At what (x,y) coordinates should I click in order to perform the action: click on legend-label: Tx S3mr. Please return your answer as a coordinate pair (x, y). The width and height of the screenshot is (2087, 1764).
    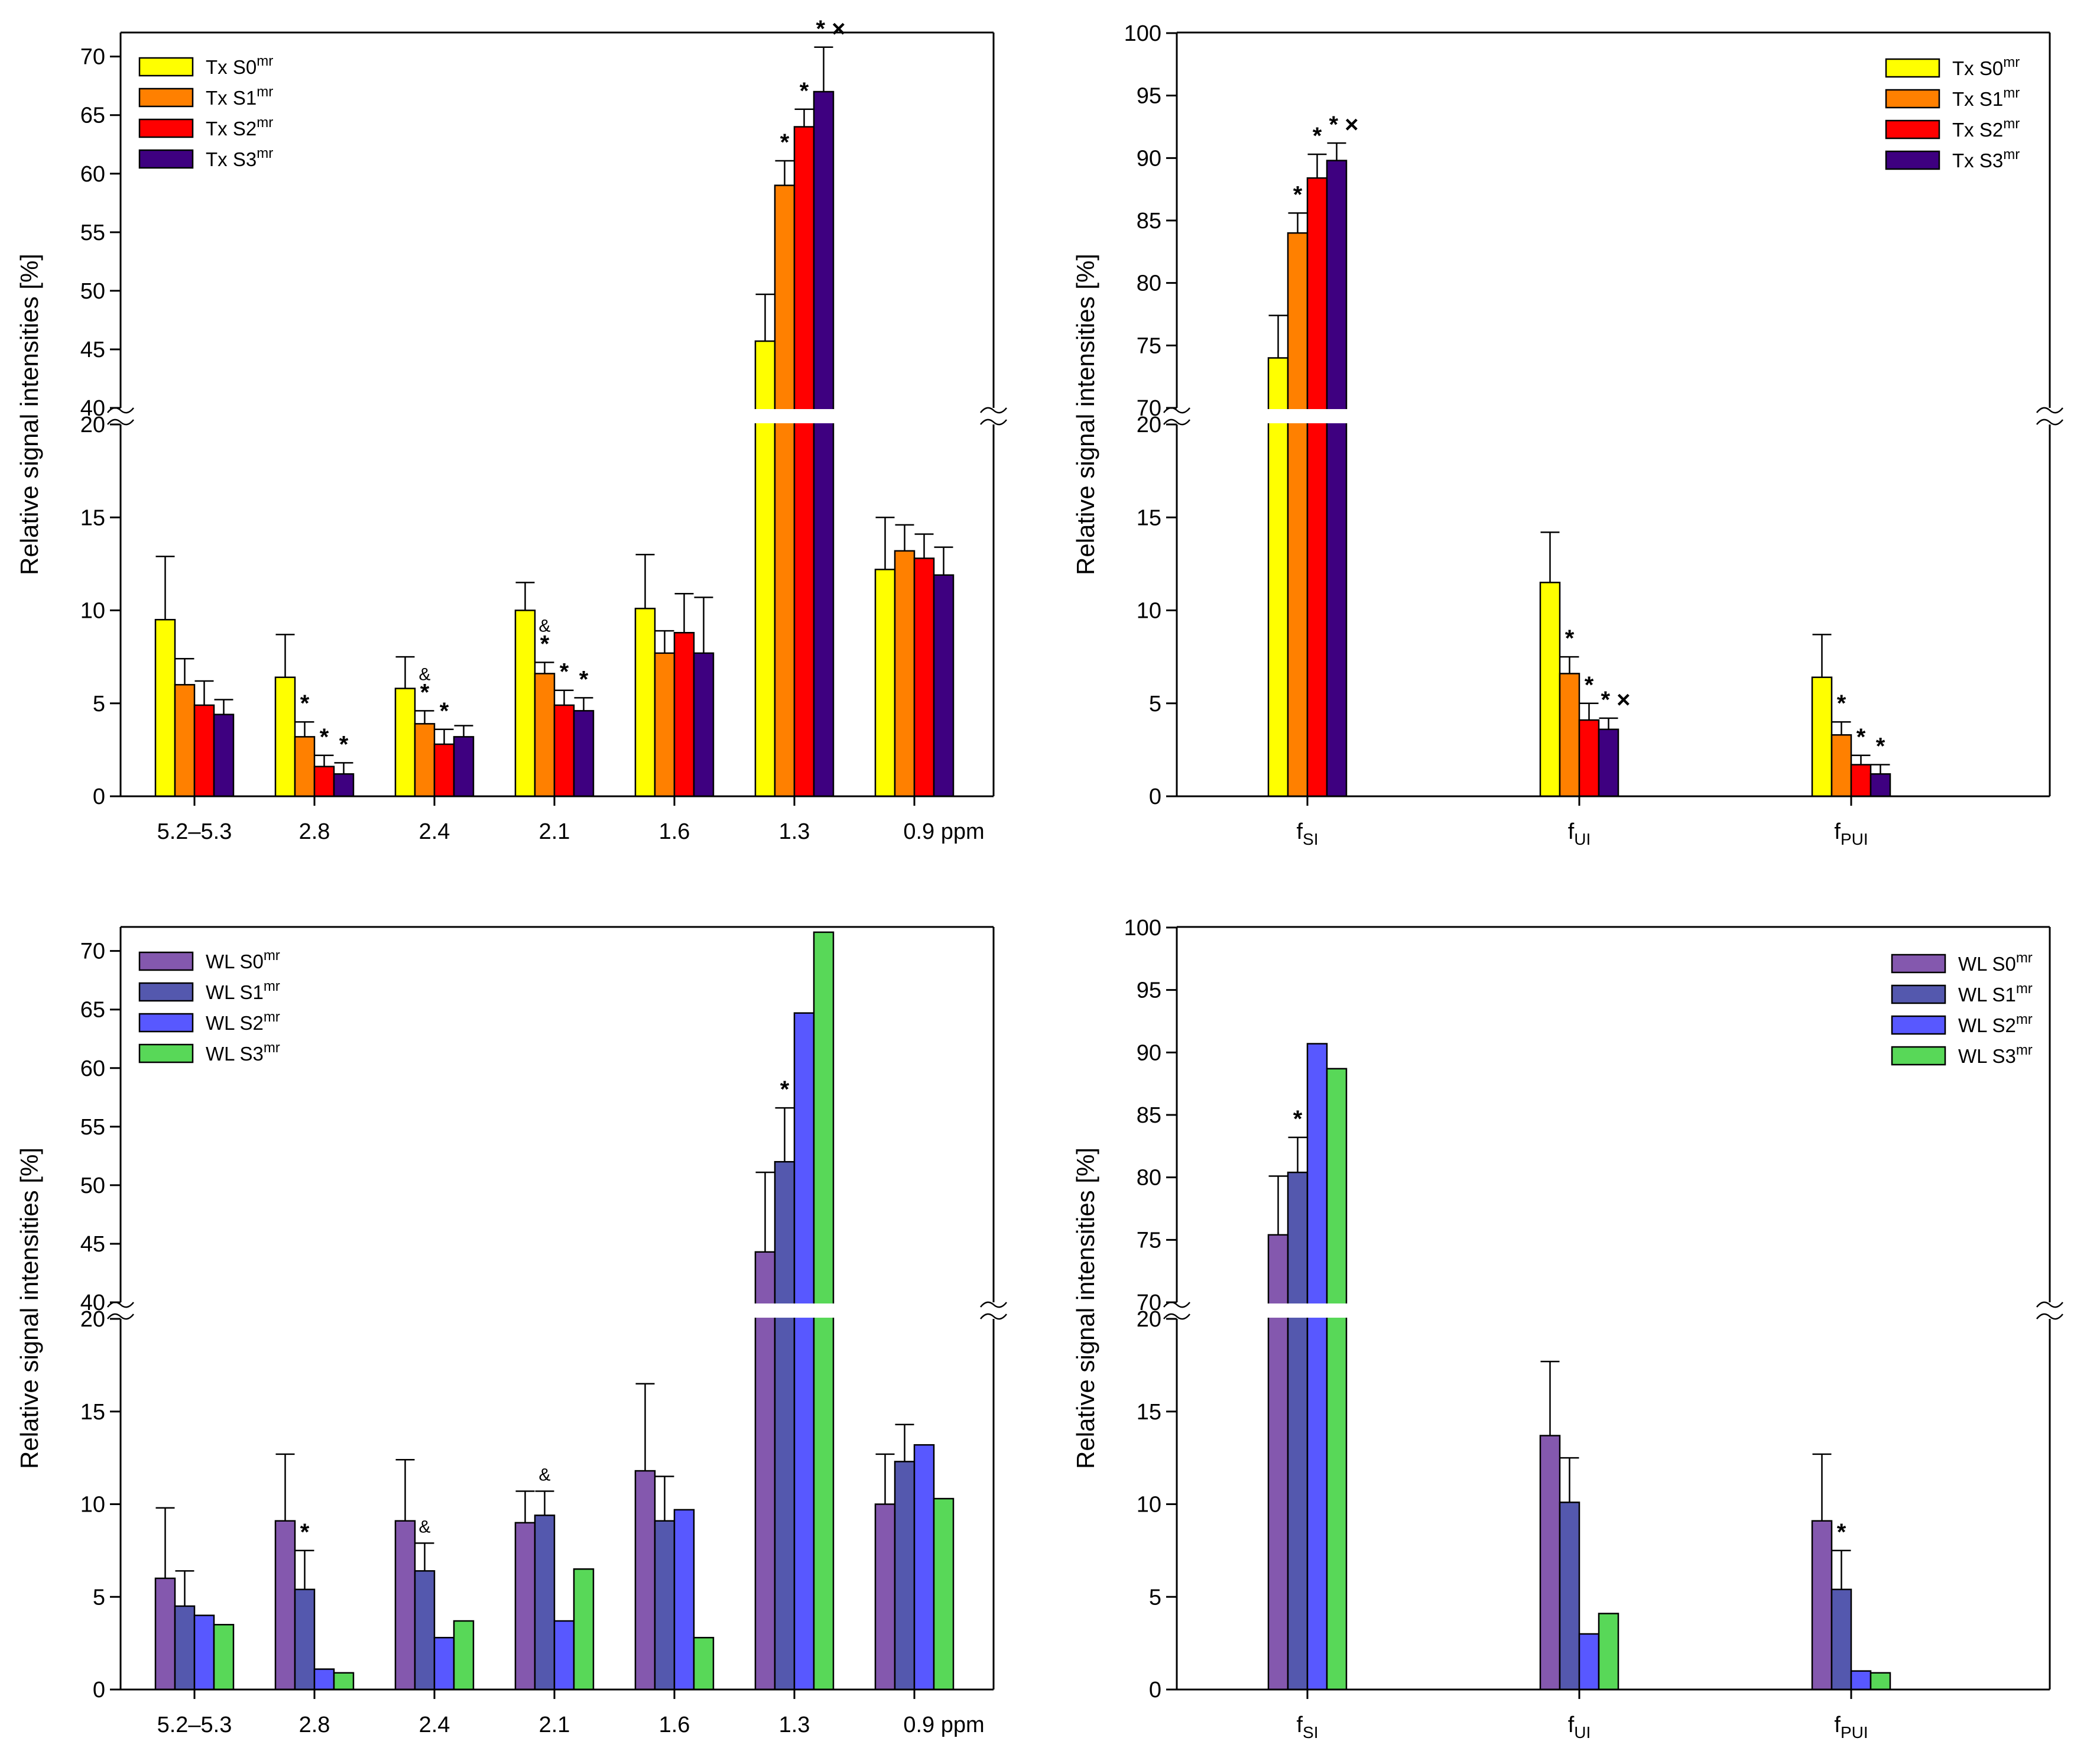
    Looking at the image, I should click on (1986, 159).